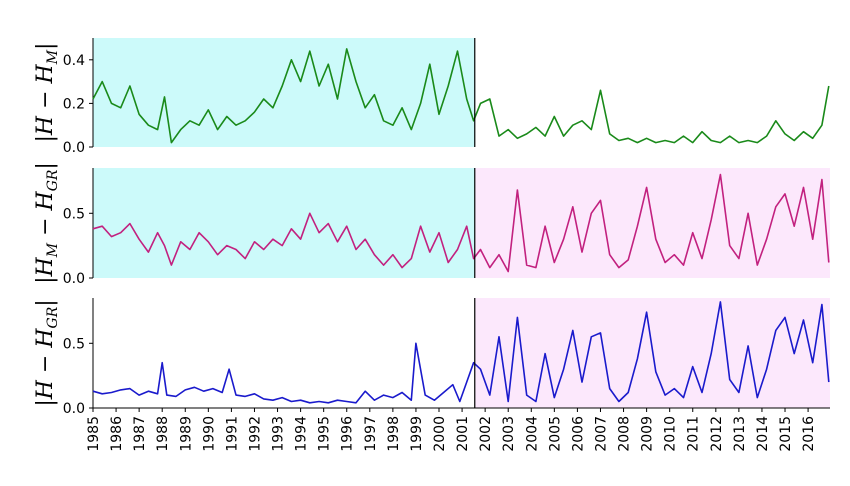 This screenshot has height=486, width=850. I want to click on x-tick-label: 2003, so click(509, 434).